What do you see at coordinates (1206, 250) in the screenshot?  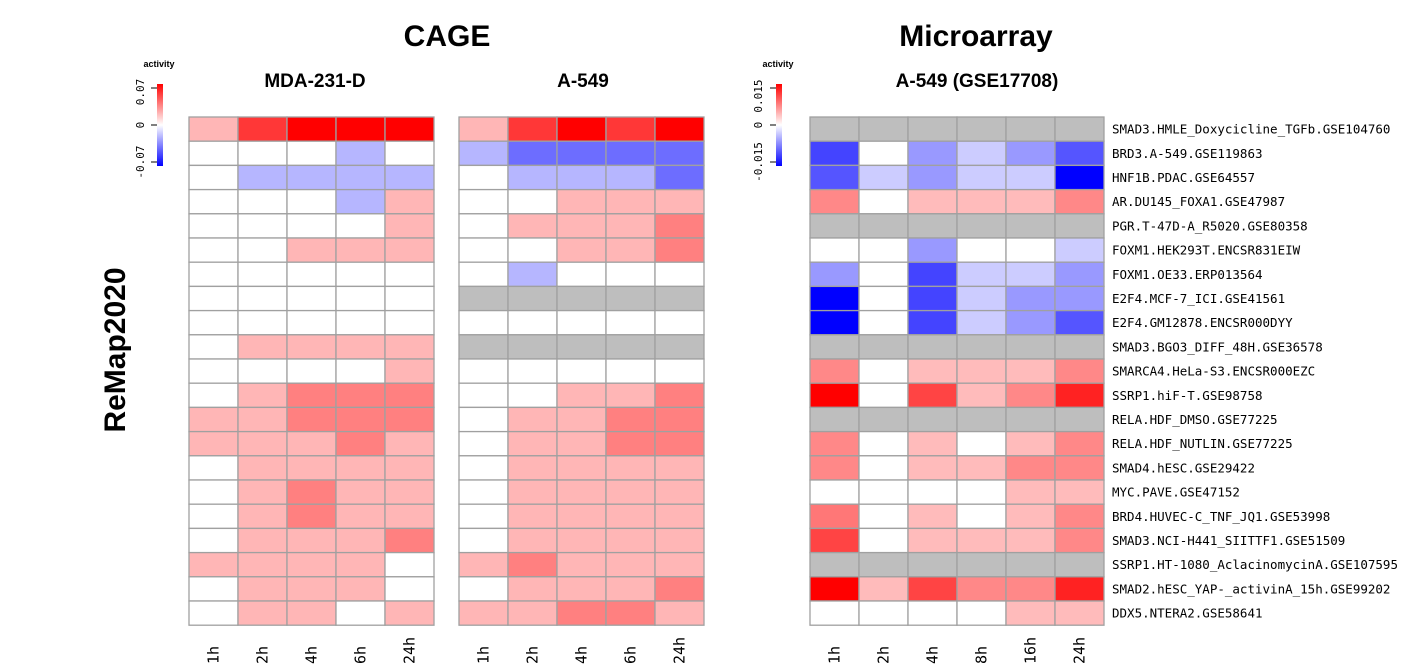 I see `row-label: FOXM1.HEK293T.ENCSR831EIW` at bounding box center [1206, 250].